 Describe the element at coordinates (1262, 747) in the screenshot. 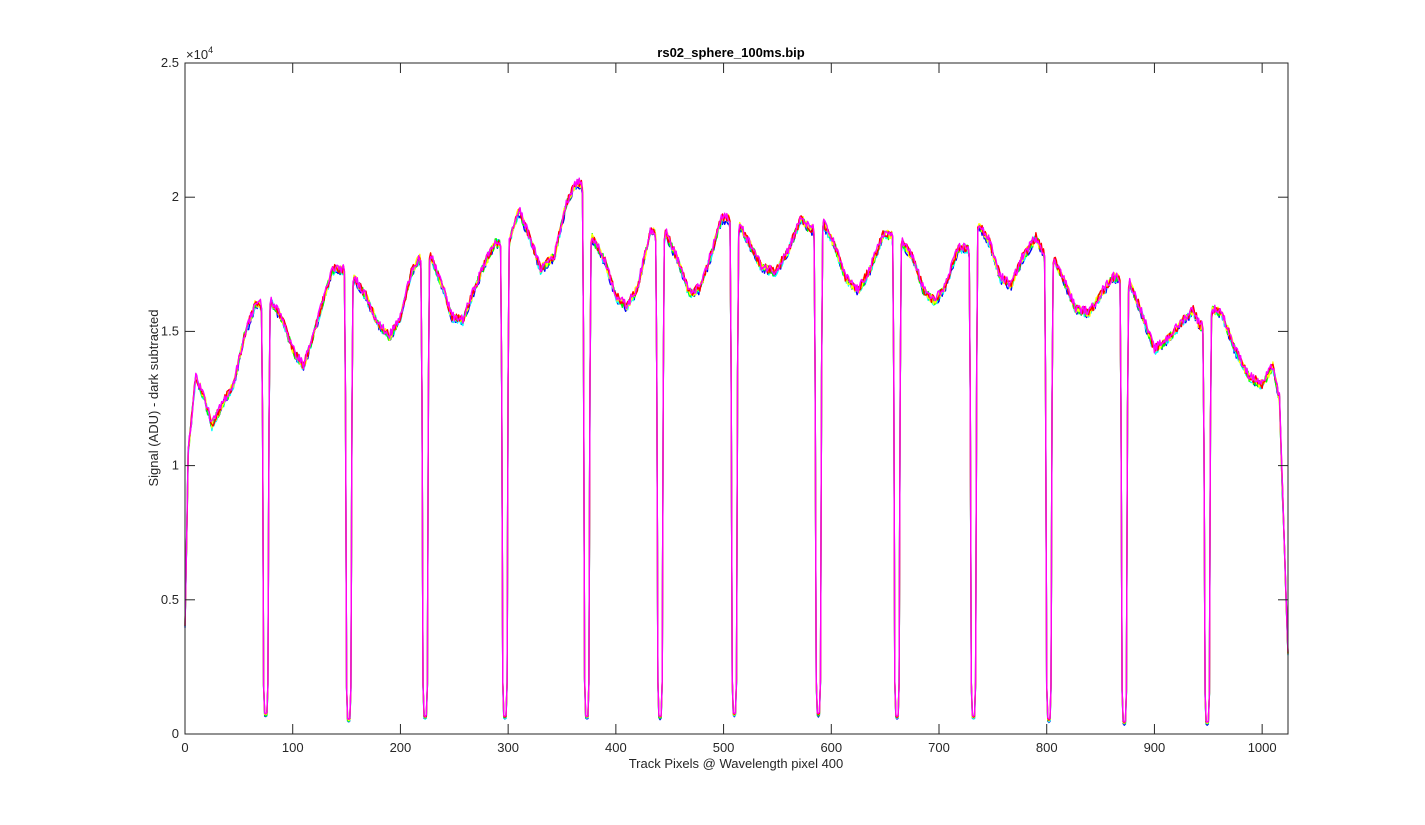

I see `x-tick-label: 1000` at that location.